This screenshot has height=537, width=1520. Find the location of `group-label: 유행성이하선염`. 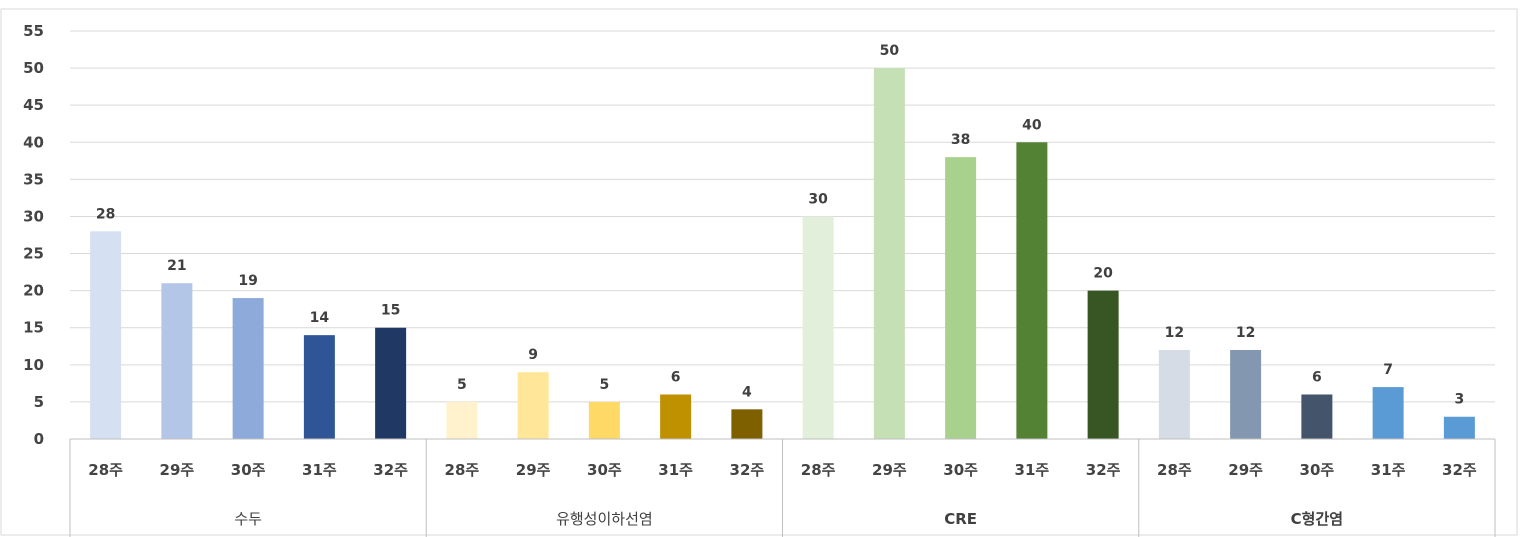

group-label: 유행성이하선염 is located at coordinates (604, 519).